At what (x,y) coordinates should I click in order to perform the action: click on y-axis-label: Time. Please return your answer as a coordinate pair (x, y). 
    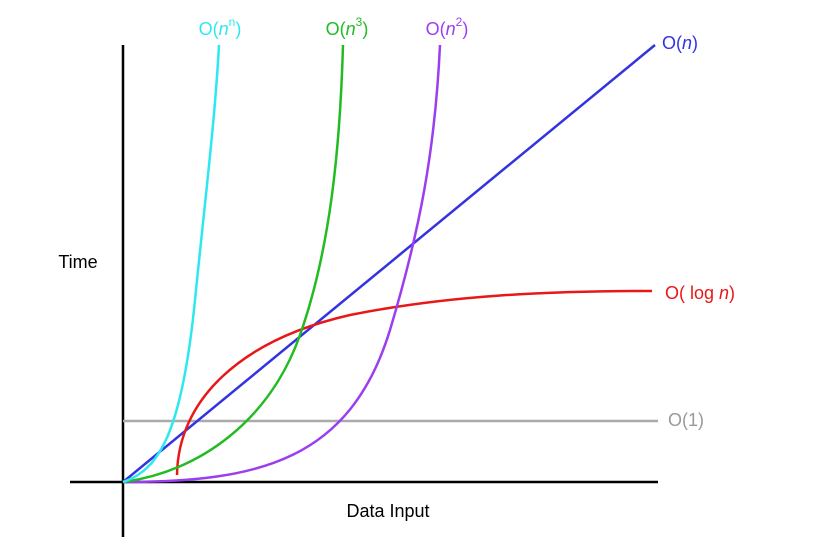
    Looking at the image, I should click on (77, 262).